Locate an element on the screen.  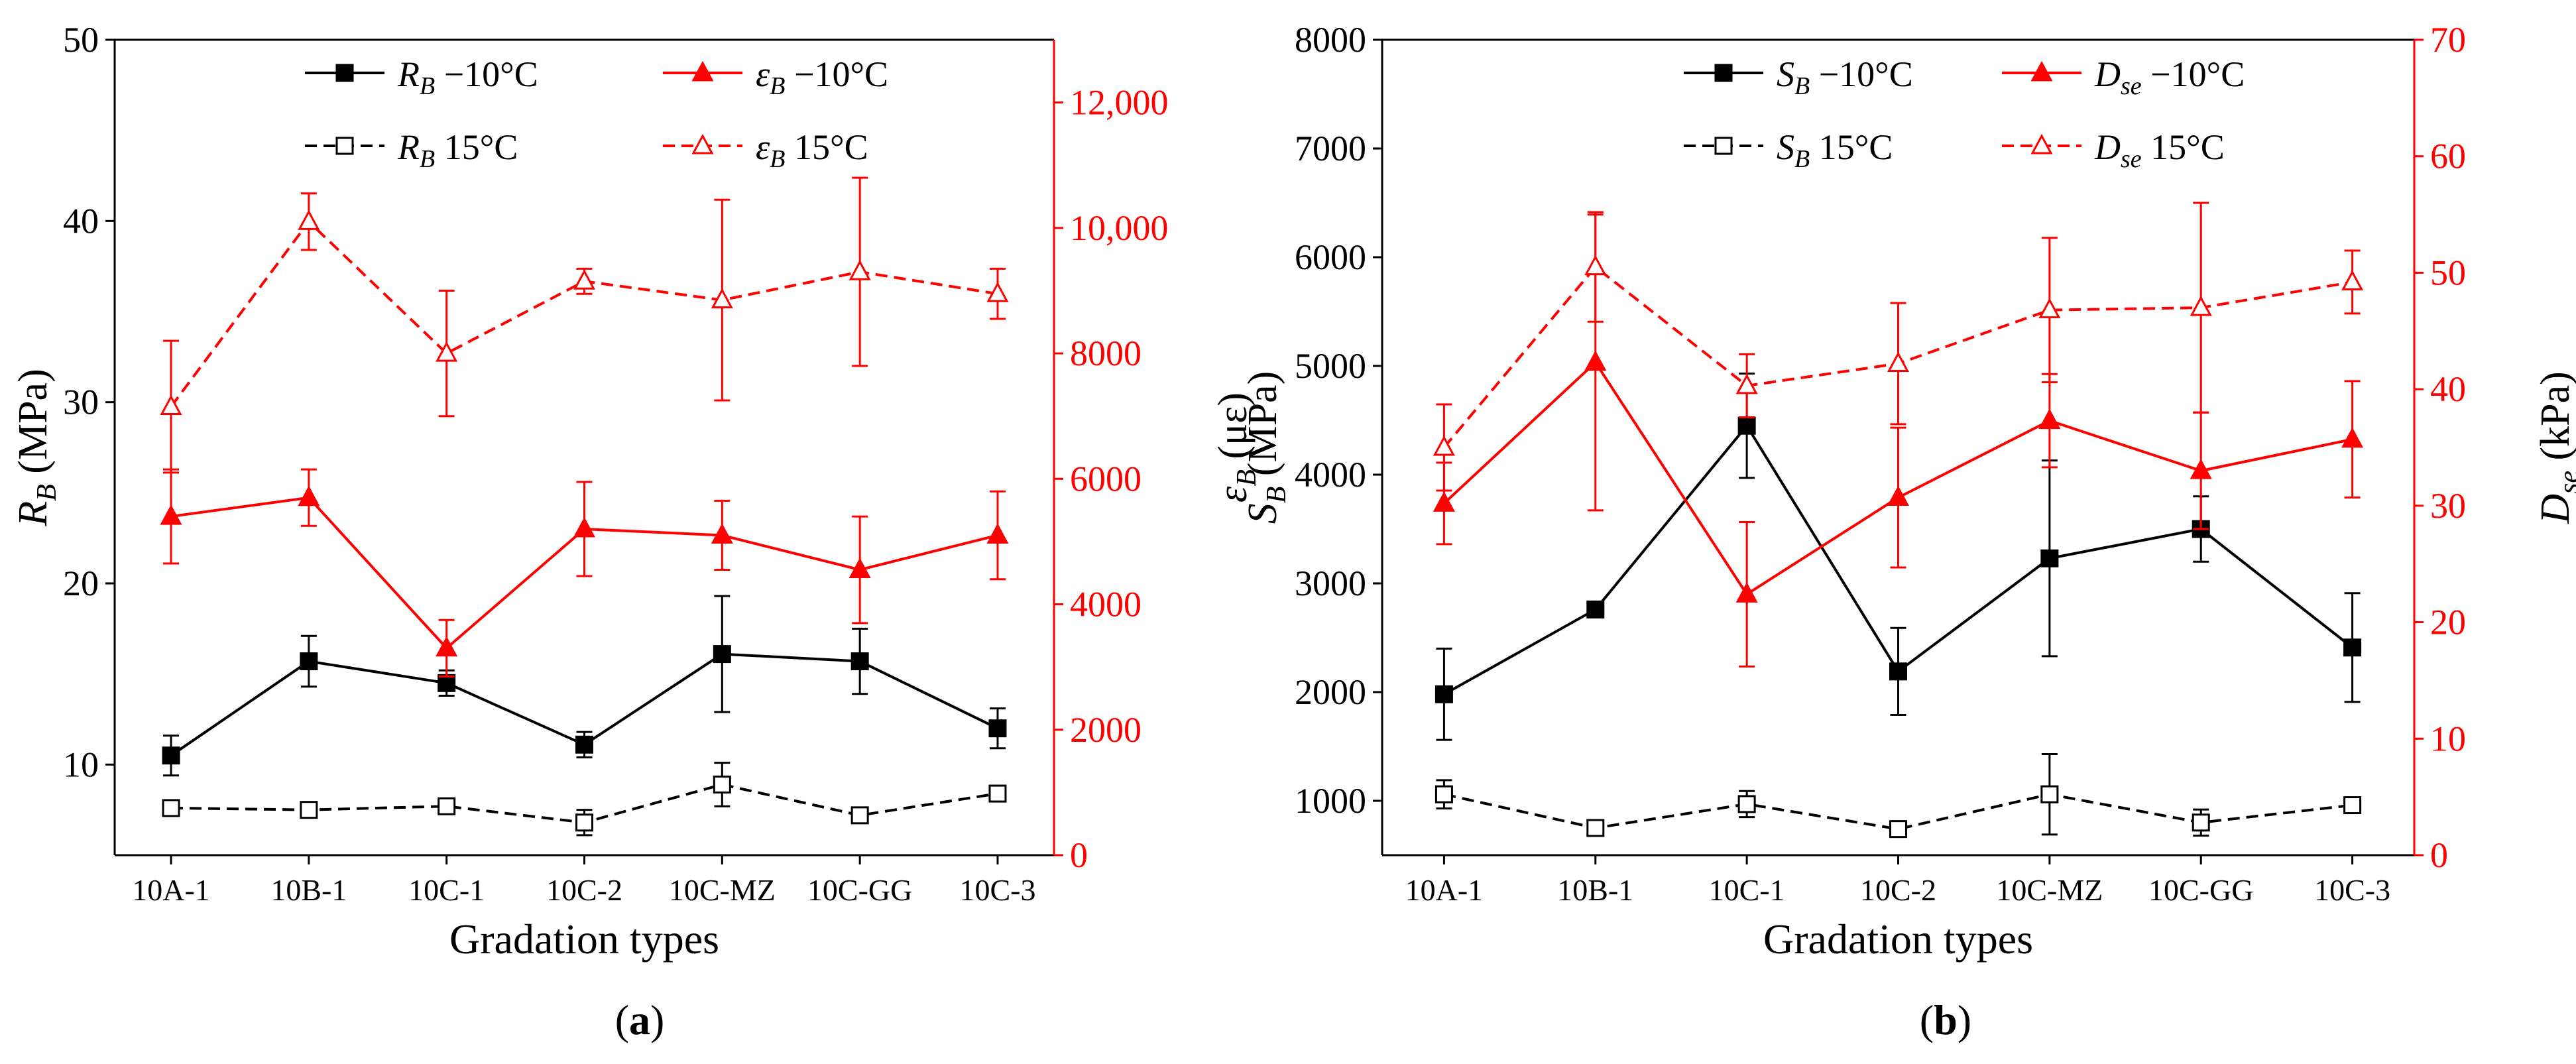
x-axis-title: Gradation types is located at coordinates (1898, 939).